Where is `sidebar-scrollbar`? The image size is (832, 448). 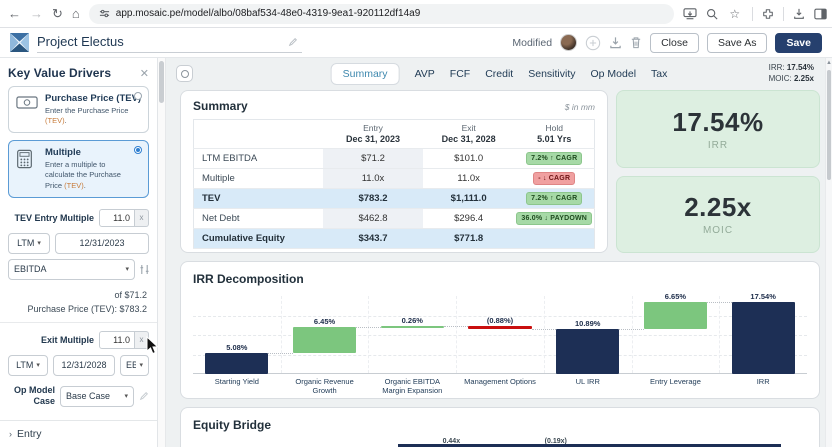
sidebar-scrollbar is located at coordinates (162, 252).